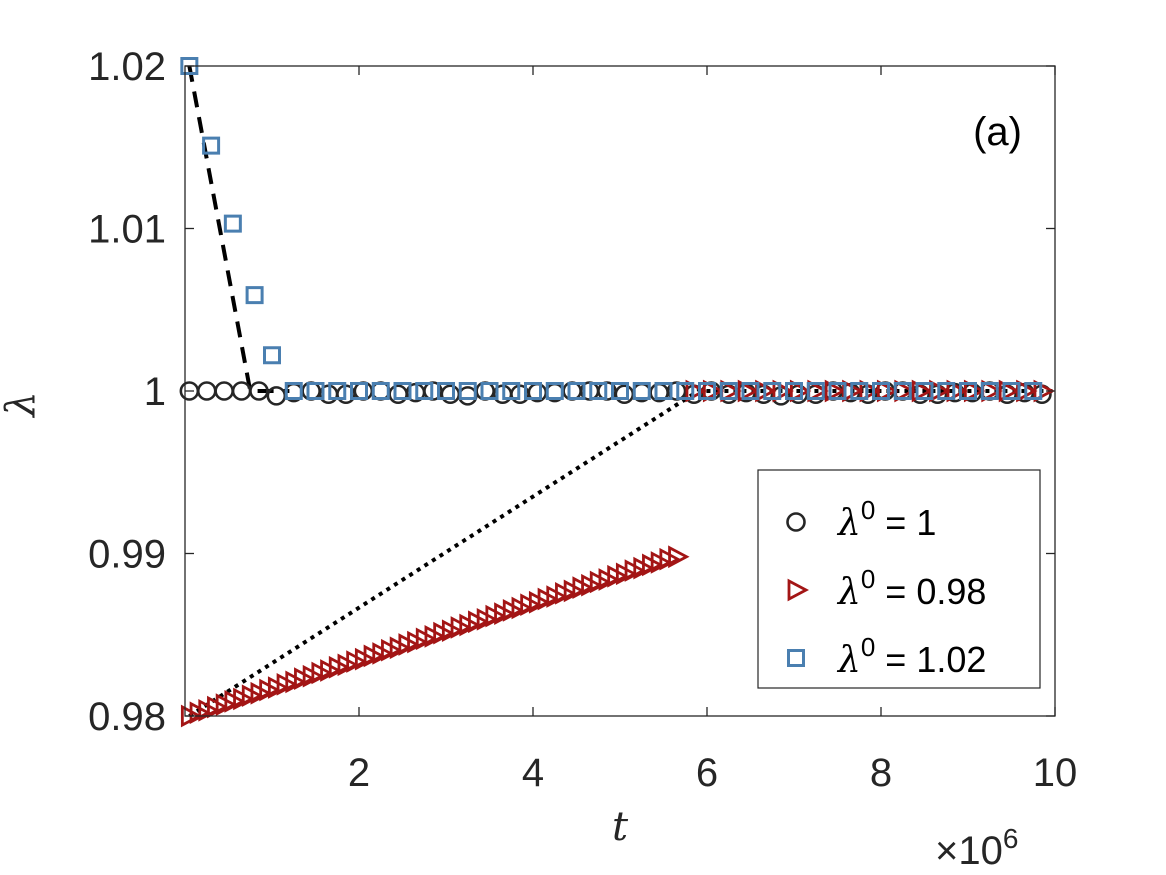 This screenshot has width=1166, height=875. What do you see at coordinates (930, 659) in the screenshot?
I see `legend-value: = 1.02` at bounding box center [930, 659].